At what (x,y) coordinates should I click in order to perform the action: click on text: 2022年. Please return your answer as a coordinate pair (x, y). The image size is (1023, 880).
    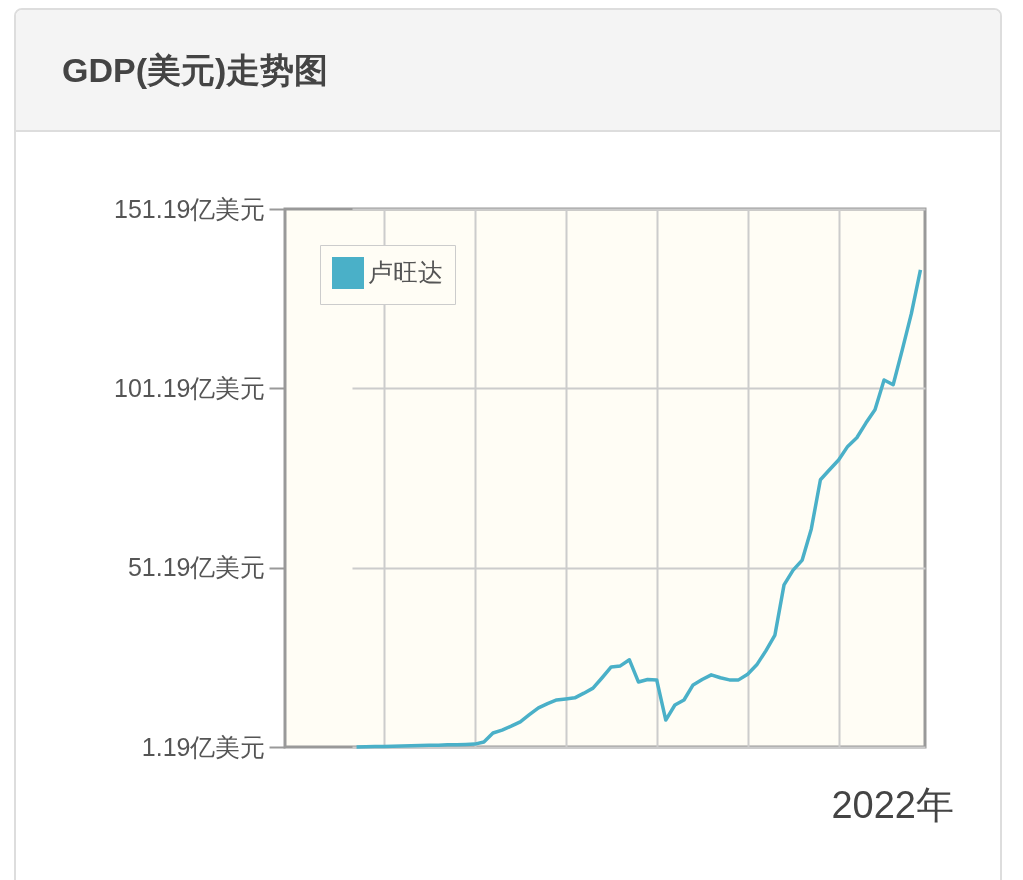
    Looking at the image, I should click on (892, 805).